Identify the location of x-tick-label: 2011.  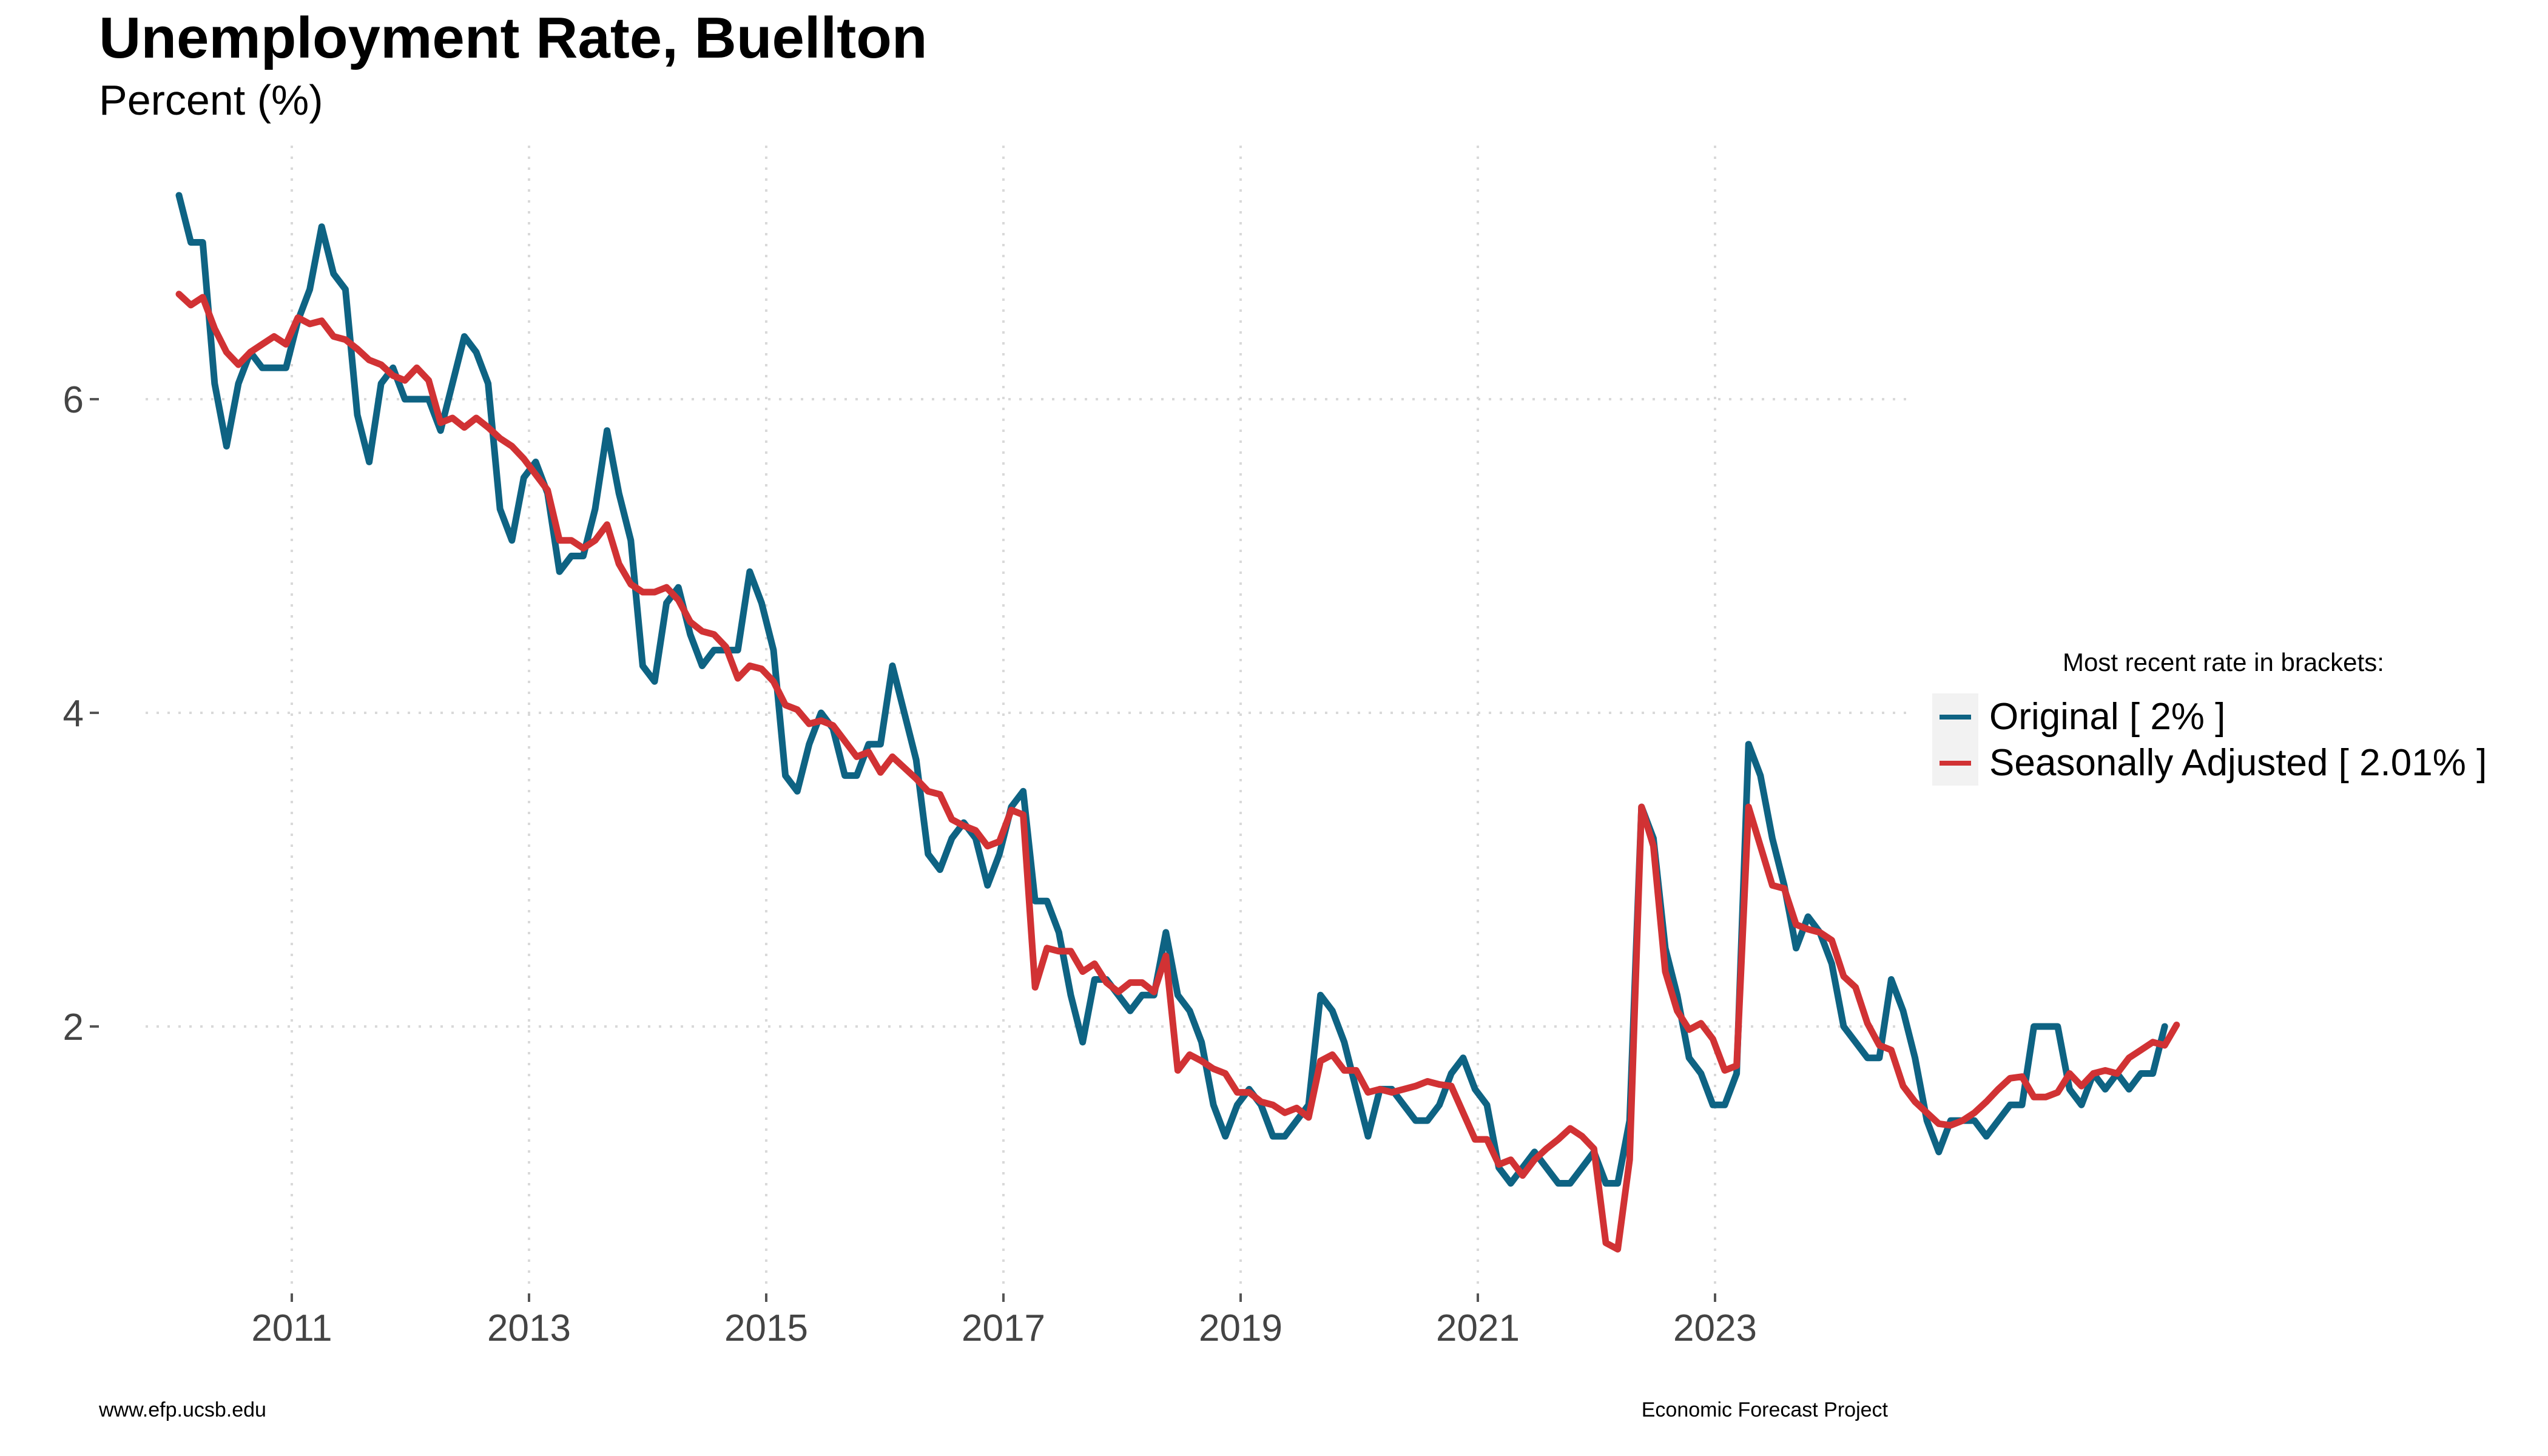
(291, 1328).